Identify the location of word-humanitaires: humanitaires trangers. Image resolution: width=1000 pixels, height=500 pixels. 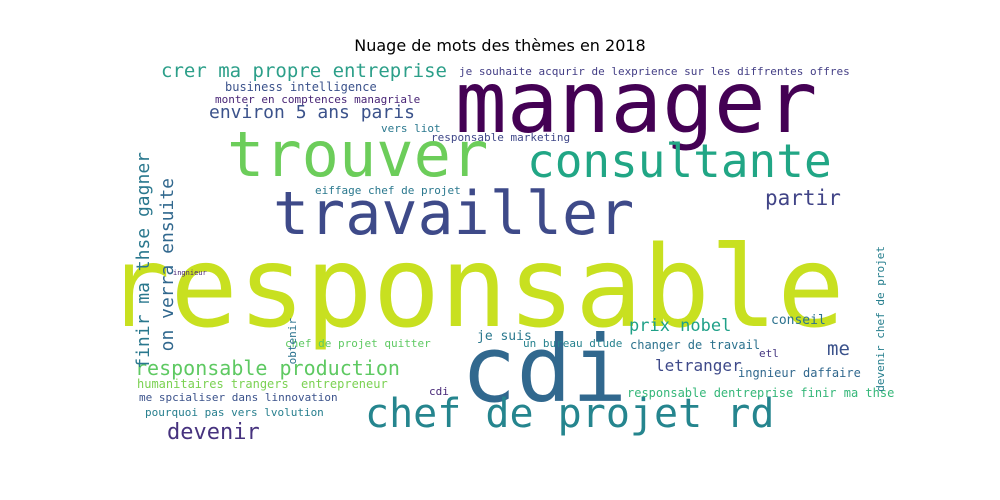
(213, 384).